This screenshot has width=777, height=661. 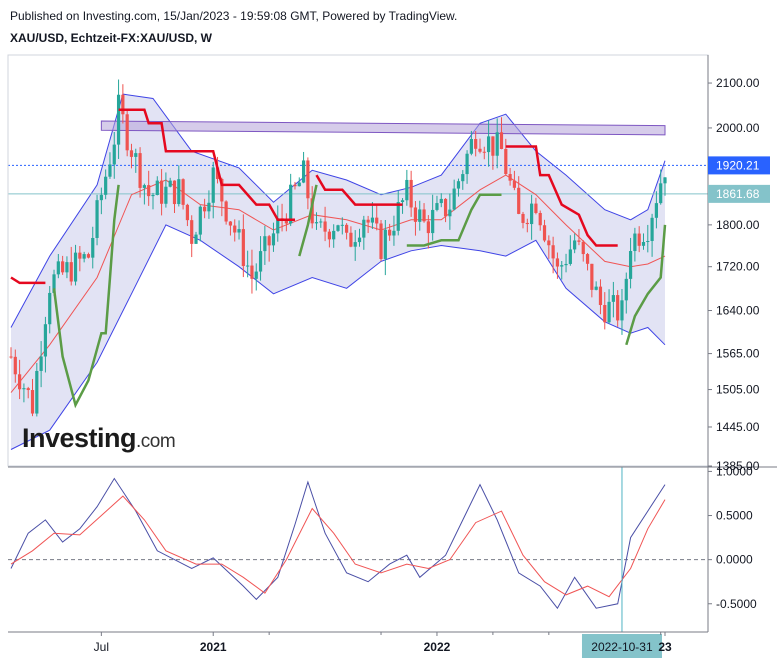 What do you see at coordinates (383, 128) in the screenshot?
I see `resistance-channel` at bounding box center [383, 128].